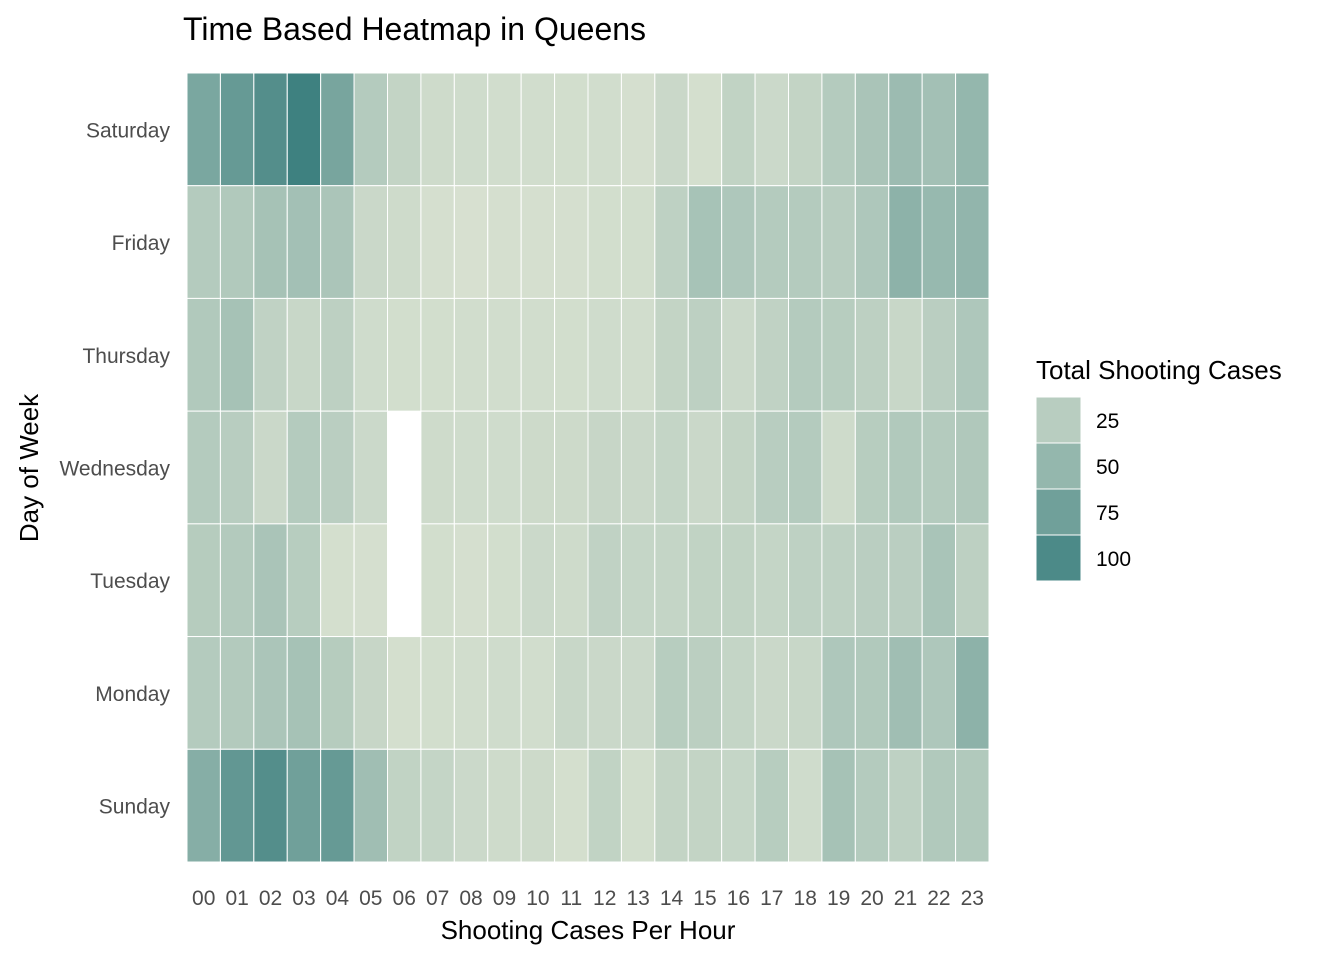 This screenshot has width=1344, height=960. Describe the element at coordinates (404, 898) in the screenshot. I see `x-tick-label: 06` at that location.